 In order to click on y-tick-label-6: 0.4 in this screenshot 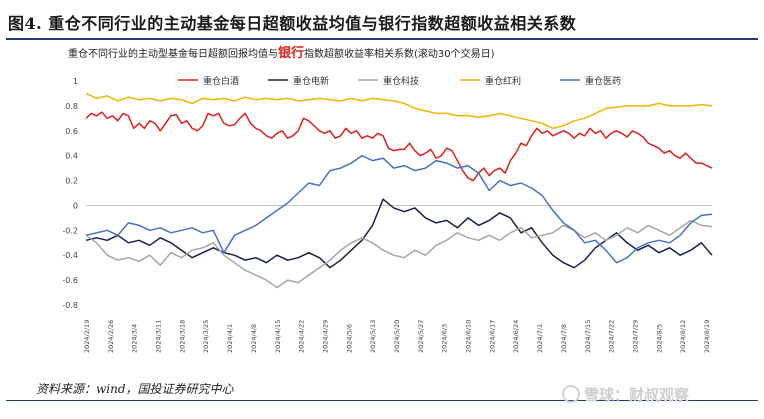, I will do `click(71, 156)`.